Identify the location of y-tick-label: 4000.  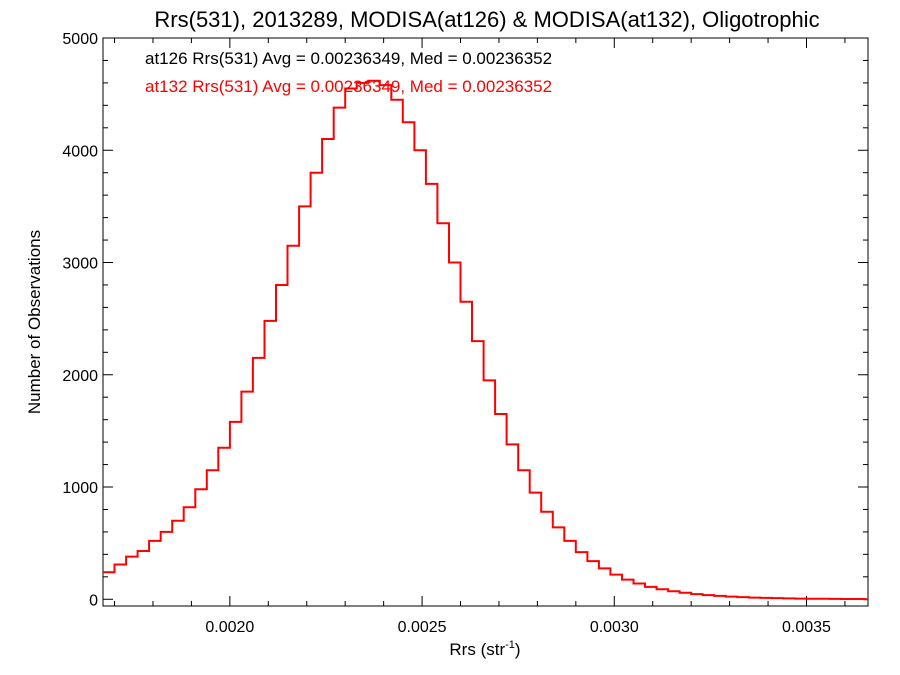
(80, 151).